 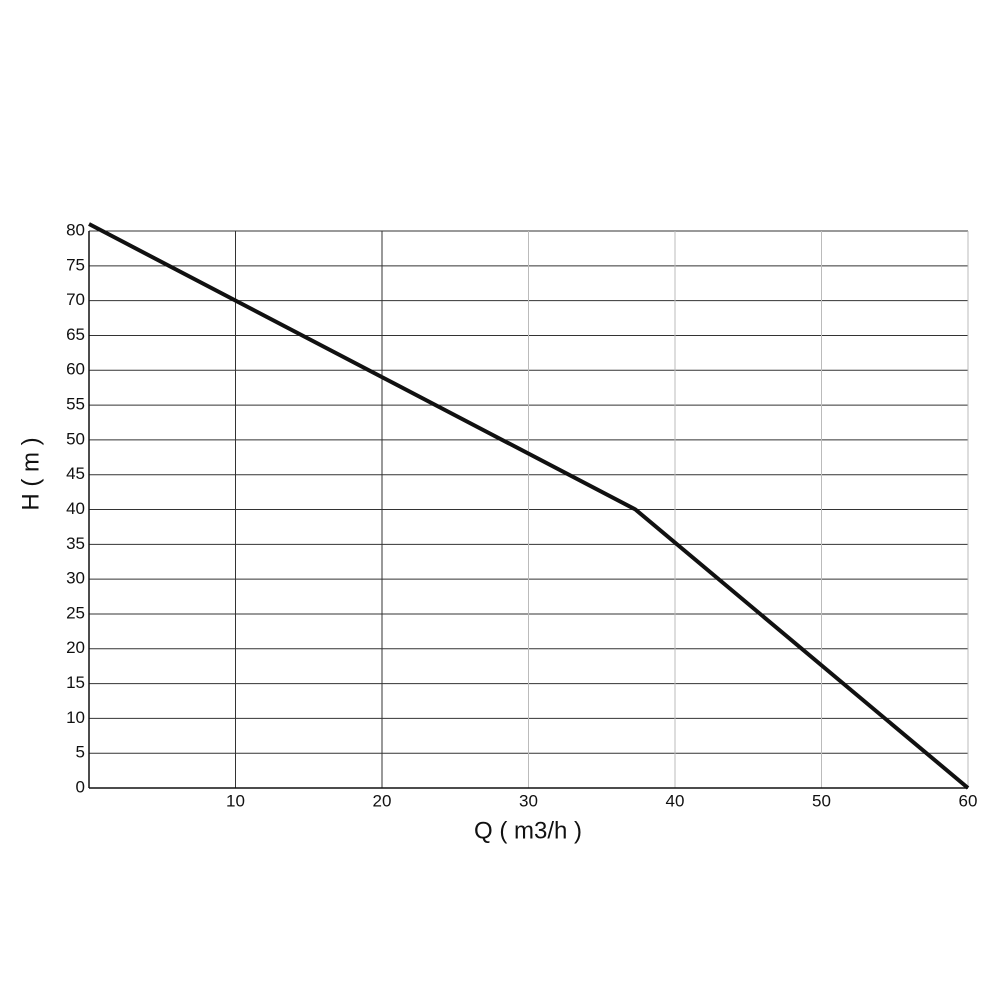 What do you see at coordinates (675, 800) in the screenshot?
I see `x-tick-label: 40` at bounding box center [675, 800].